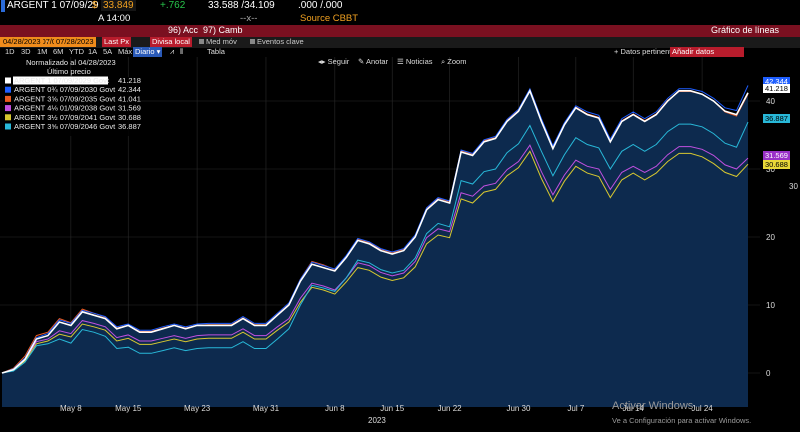  Describe the element at coordinates (249, 18) in the screenshot. I see `dashes: --x--` at that location.